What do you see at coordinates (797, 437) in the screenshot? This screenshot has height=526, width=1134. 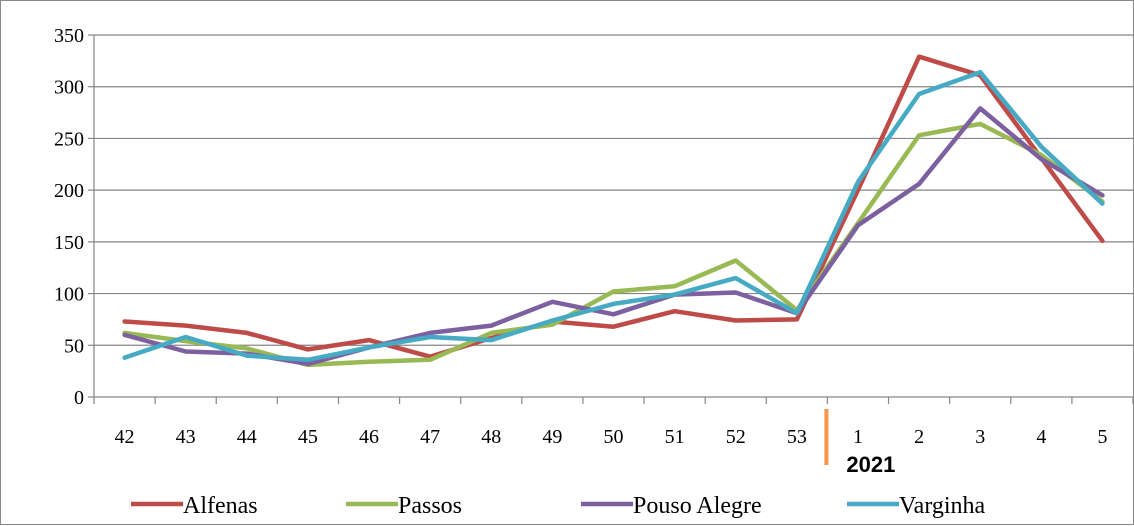 I see `x-tick-label: 53` at bounding box center [797, 437].